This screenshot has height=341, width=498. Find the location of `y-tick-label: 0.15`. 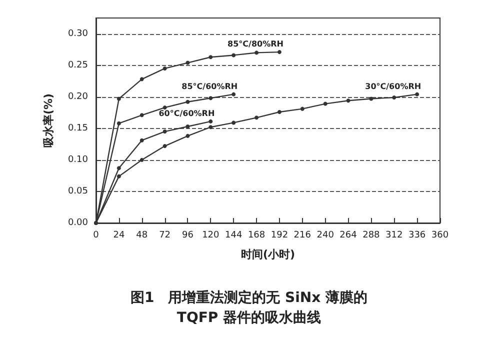

y-tick-label: 0.15 is located at coordinates (78, 128).